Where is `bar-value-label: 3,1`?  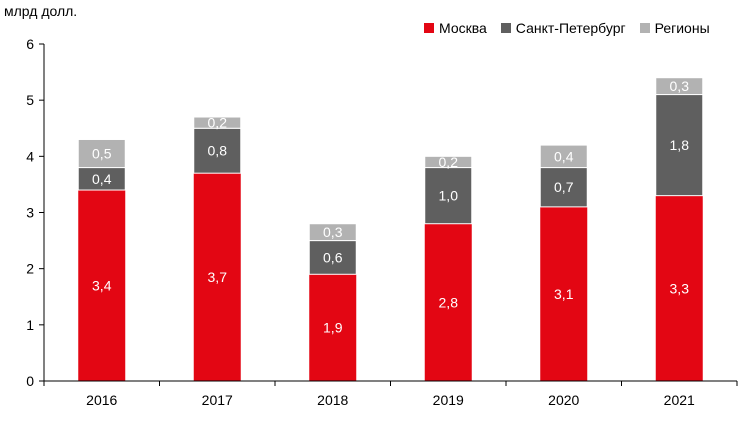
bar-value-label: 3,1 is located at coordinates (564, 294).